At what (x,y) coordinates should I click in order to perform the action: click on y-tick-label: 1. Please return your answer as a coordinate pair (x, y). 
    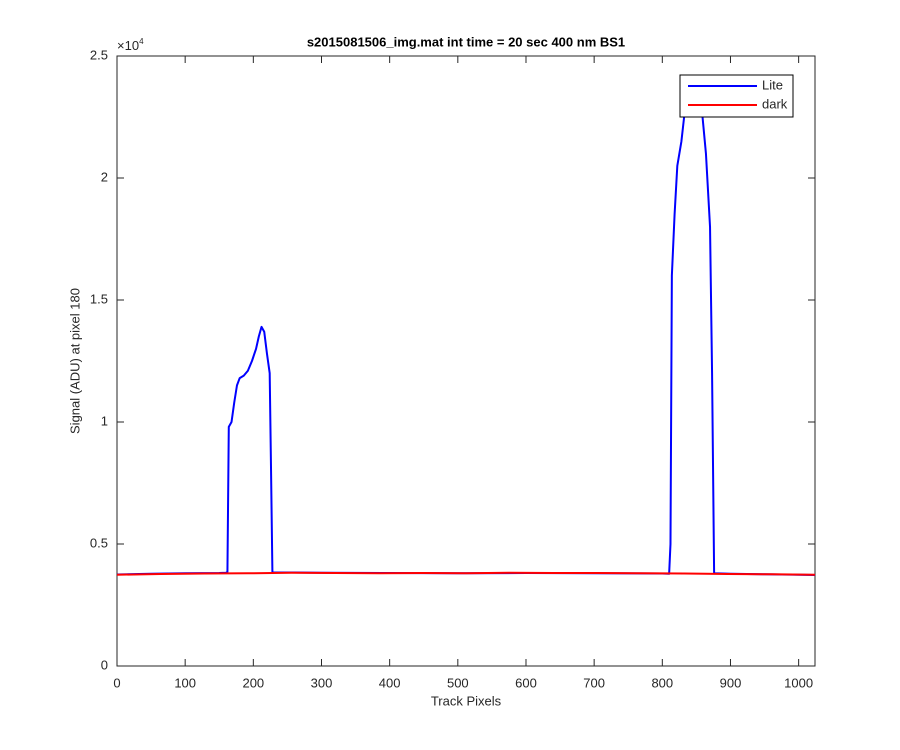
    Looking at the image, I should click on (104, 420).